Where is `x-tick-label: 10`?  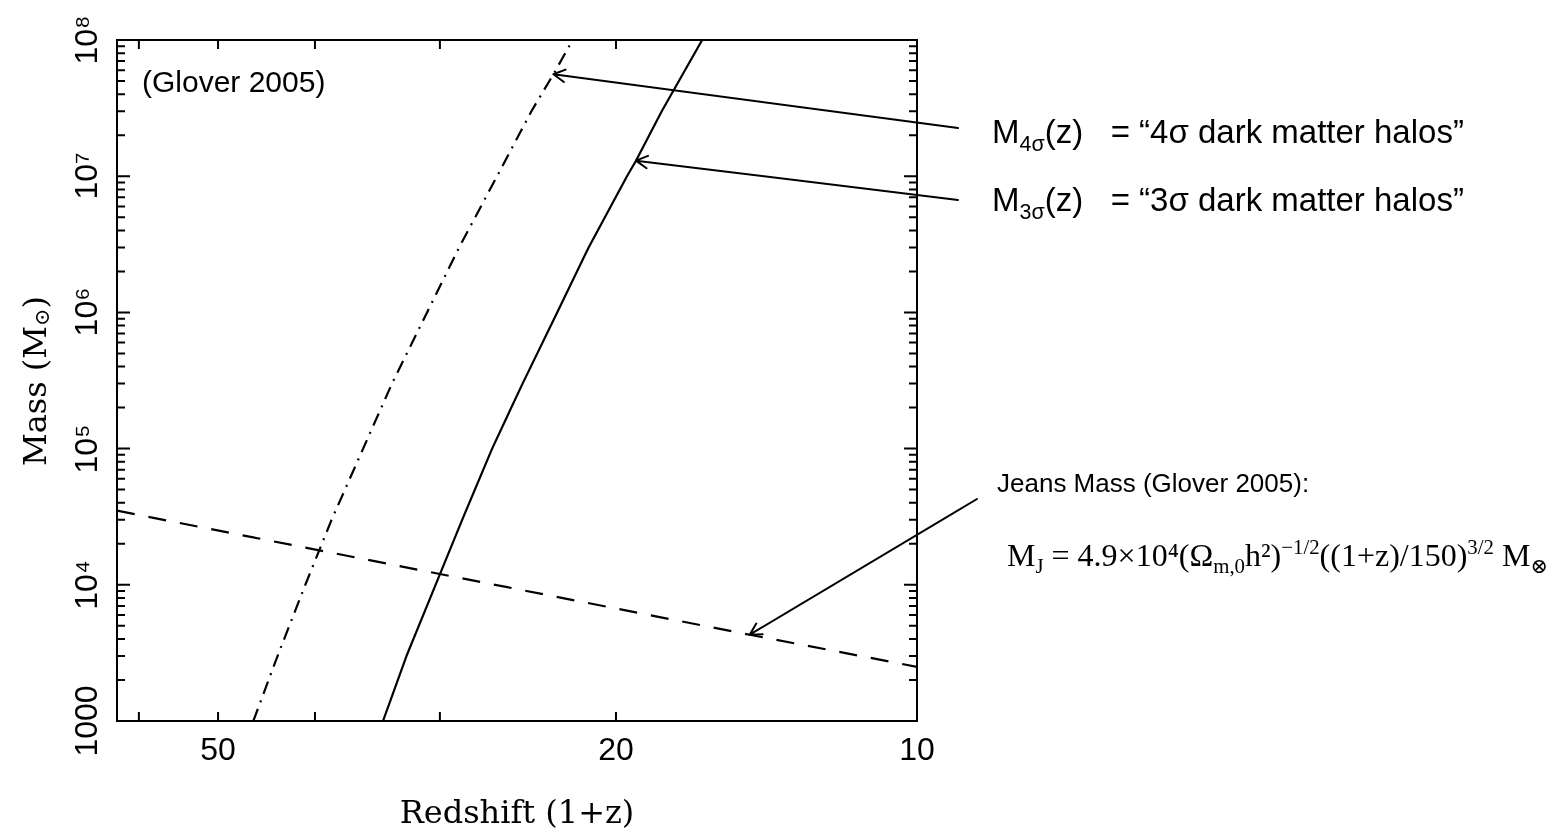 x-tick-label: 10 is located at coordinates (917, 748).